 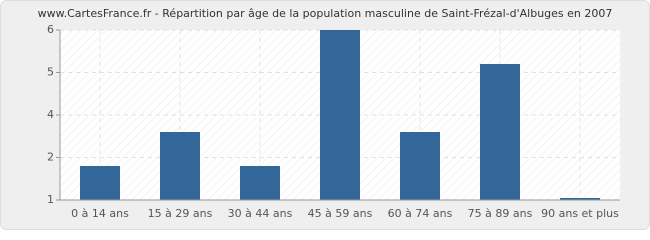 I want to click on y-tick-label: 6, so click(x=50, y=29).